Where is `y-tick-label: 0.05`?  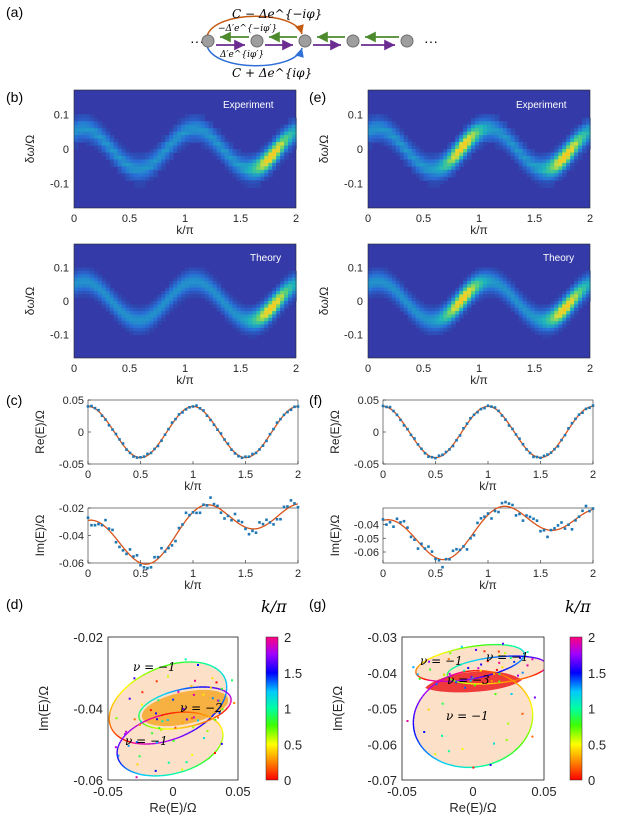
y-tick-label: 0.05 is located at coordinates (368, 401).